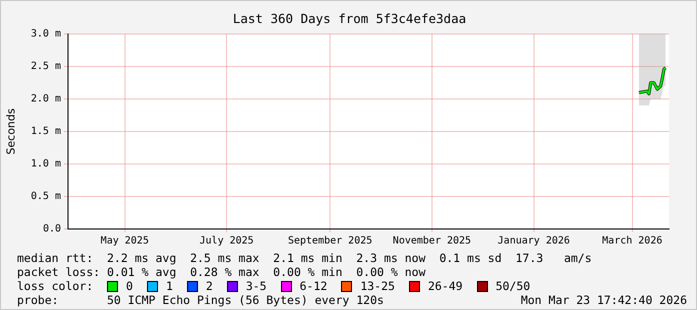 The height and width of the screenshot is (310, 697). What do you see at coordinates (45, 99) in the screenshot?
I see `y-tick-label: 2.0 m` at bounding box center [45, 99].